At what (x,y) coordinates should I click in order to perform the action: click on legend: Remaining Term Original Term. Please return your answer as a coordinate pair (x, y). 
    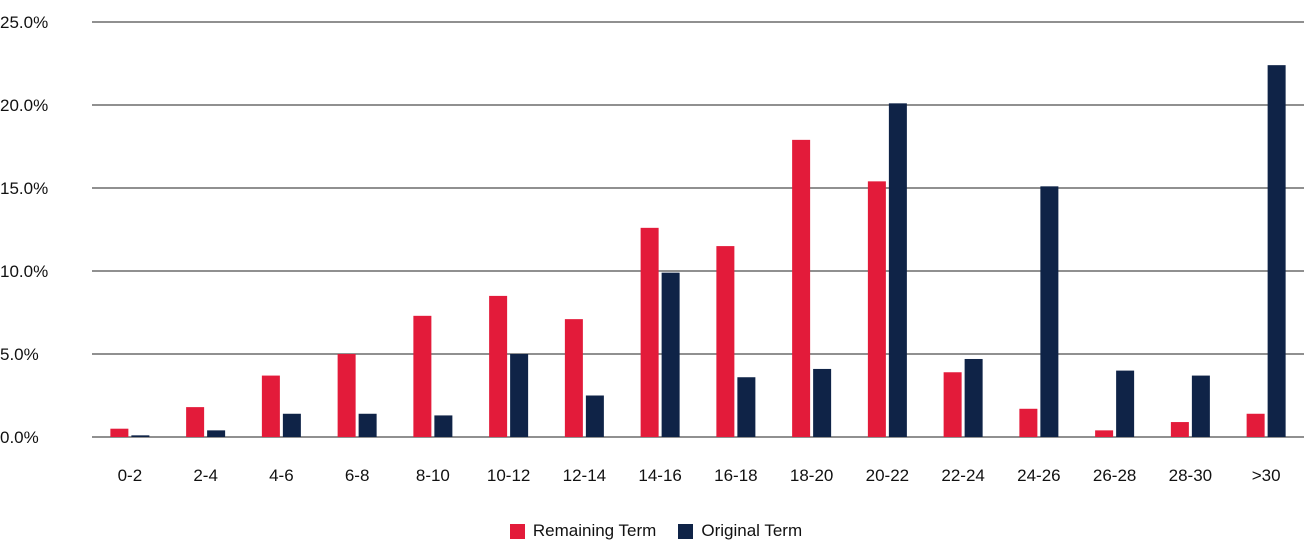
    Looking at the image, I should click on (656, 531).